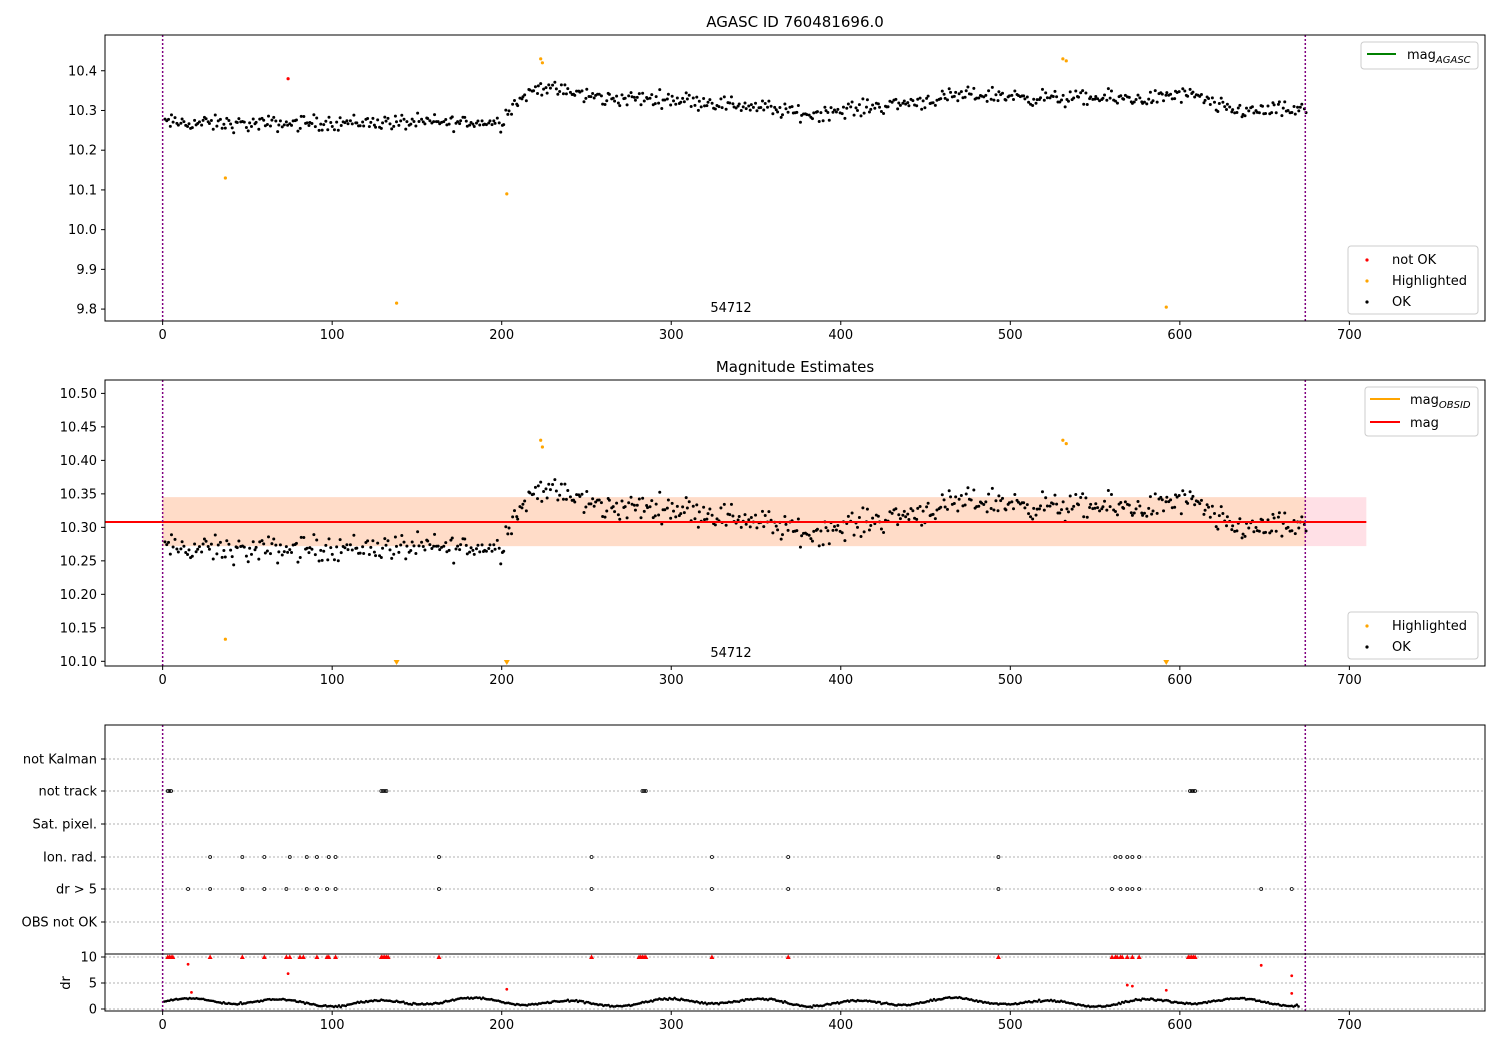 This screenshot has height=1050, width=1500. Describe the element at coordinates (671, 680) in the screenshot. I see `x-tick-label: 300` at that location.